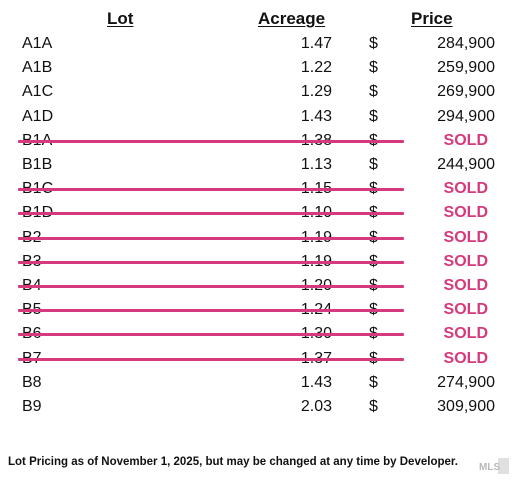 The image size is (515, 480). I want to click on lot-id: A1C, so click(38, 92).